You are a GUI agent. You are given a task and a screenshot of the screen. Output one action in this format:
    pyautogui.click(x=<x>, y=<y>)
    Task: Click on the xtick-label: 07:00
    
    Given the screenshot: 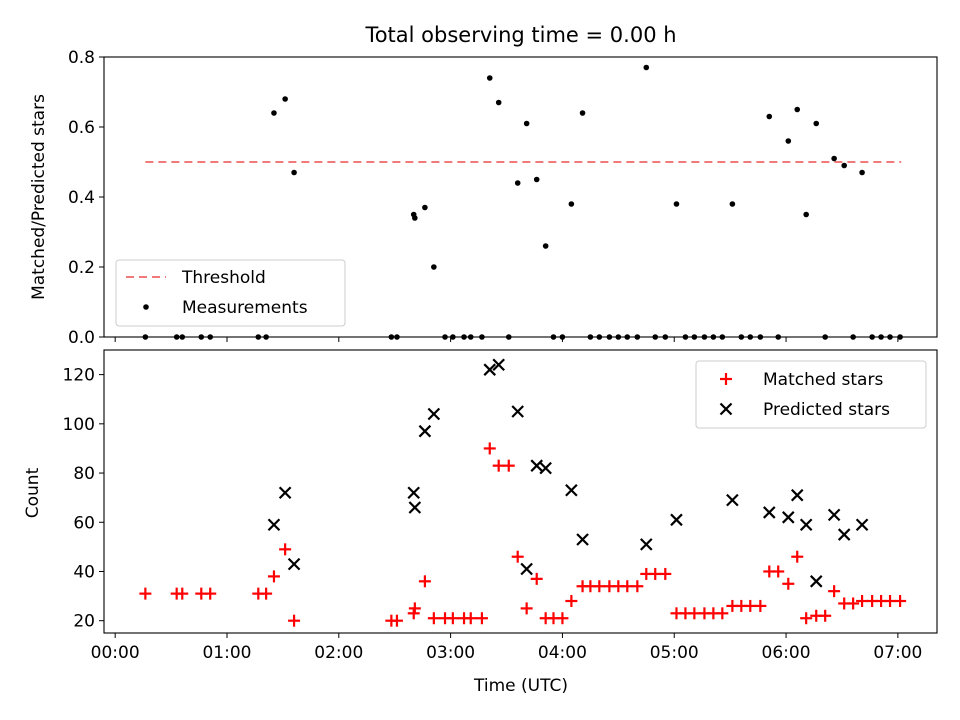 What is the action you would take?
    pyautogui.click(x=897, y=653)
    